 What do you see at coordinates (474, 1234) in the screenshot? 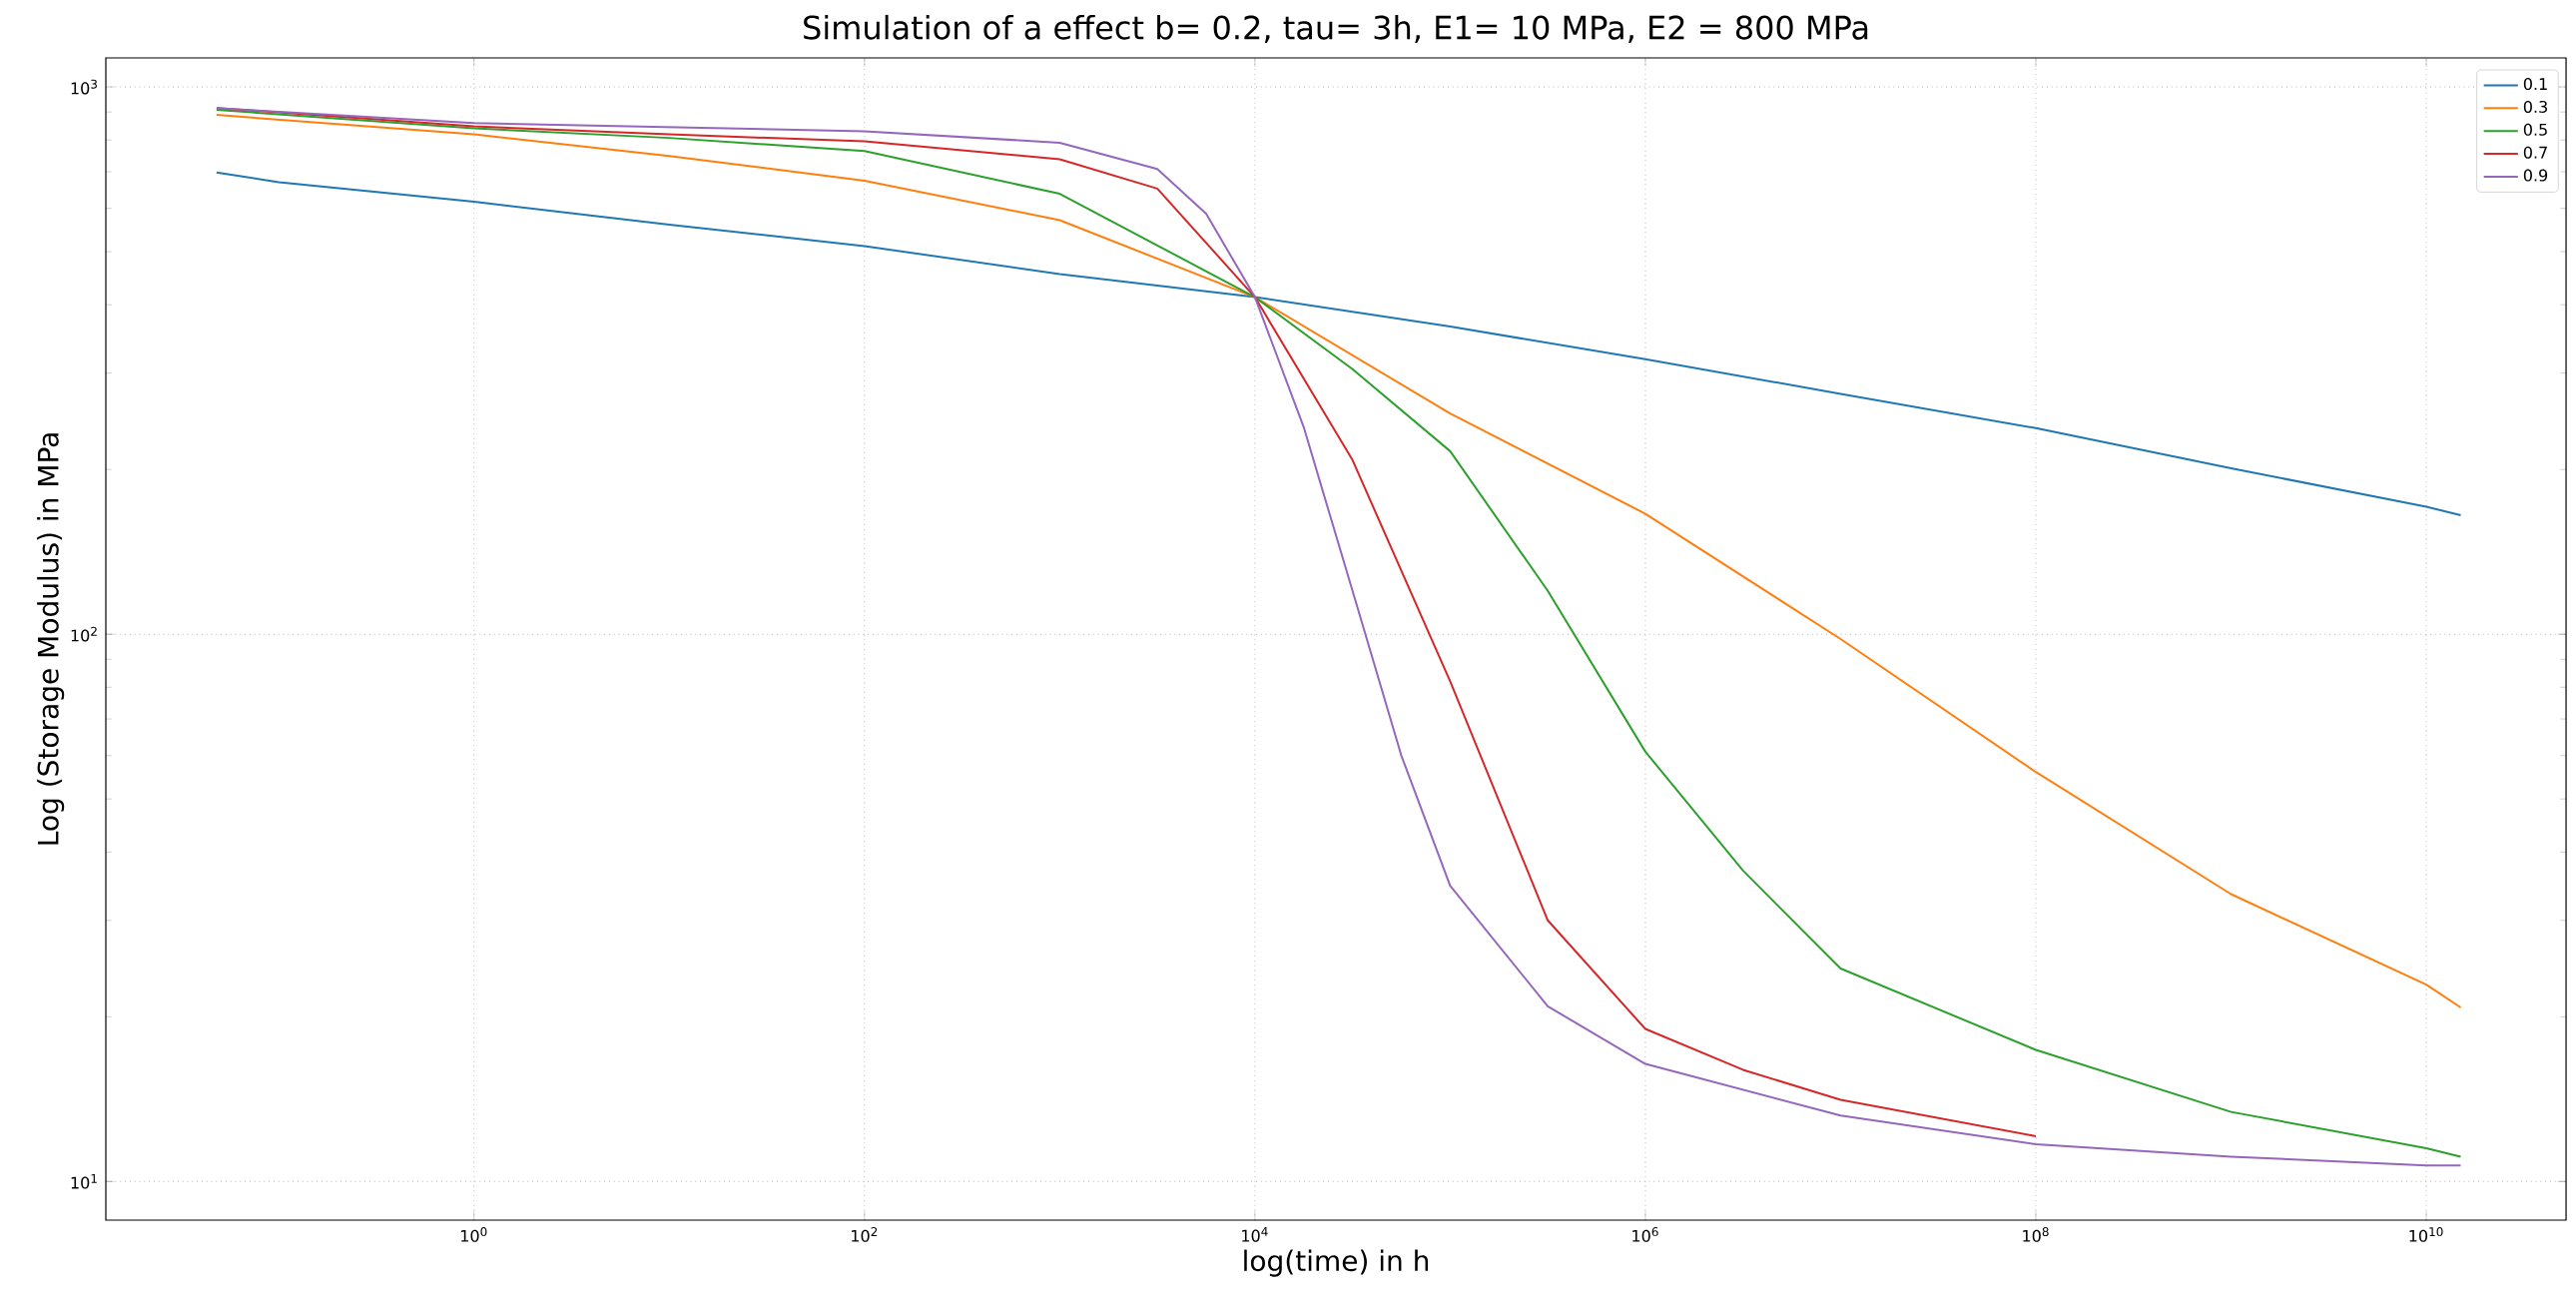
I see `x-tick-label: 10$^{0}$` at bounding box center [474, 1234].